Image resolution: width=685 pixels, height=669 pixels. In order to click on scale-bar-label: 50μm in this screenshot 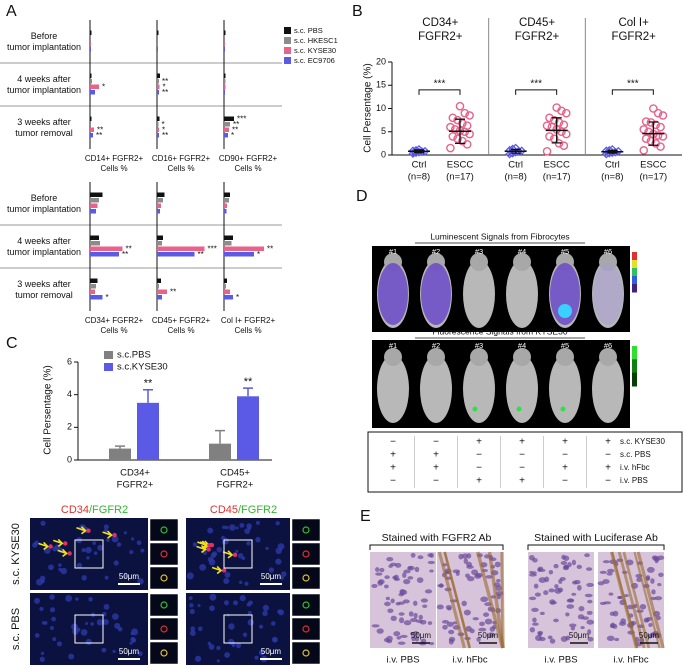, I will do `click(129, 576)`.